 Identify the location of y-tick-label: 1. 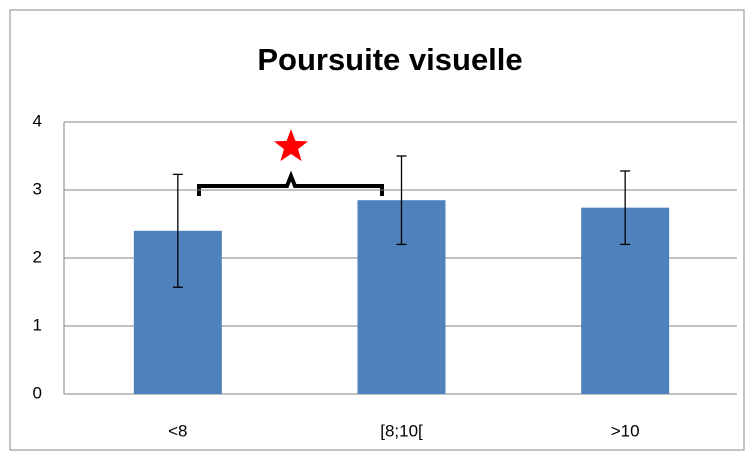
(37, 324).